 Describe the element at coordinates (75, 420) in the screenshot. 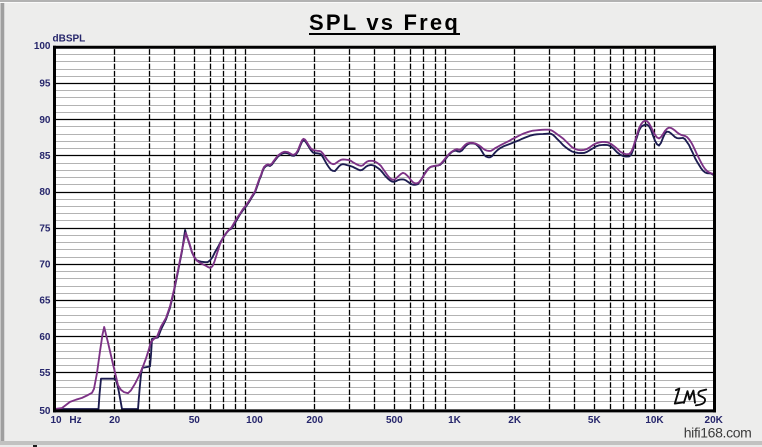

I see `svg-text: Hz` at that location.